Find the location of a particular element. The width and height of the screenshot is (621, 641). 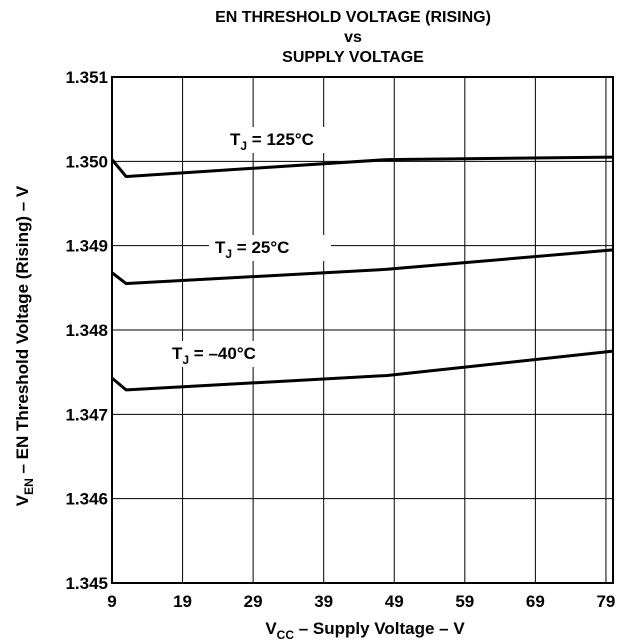

y-tick-label: 1.351 is located at coordinates (86, 77).